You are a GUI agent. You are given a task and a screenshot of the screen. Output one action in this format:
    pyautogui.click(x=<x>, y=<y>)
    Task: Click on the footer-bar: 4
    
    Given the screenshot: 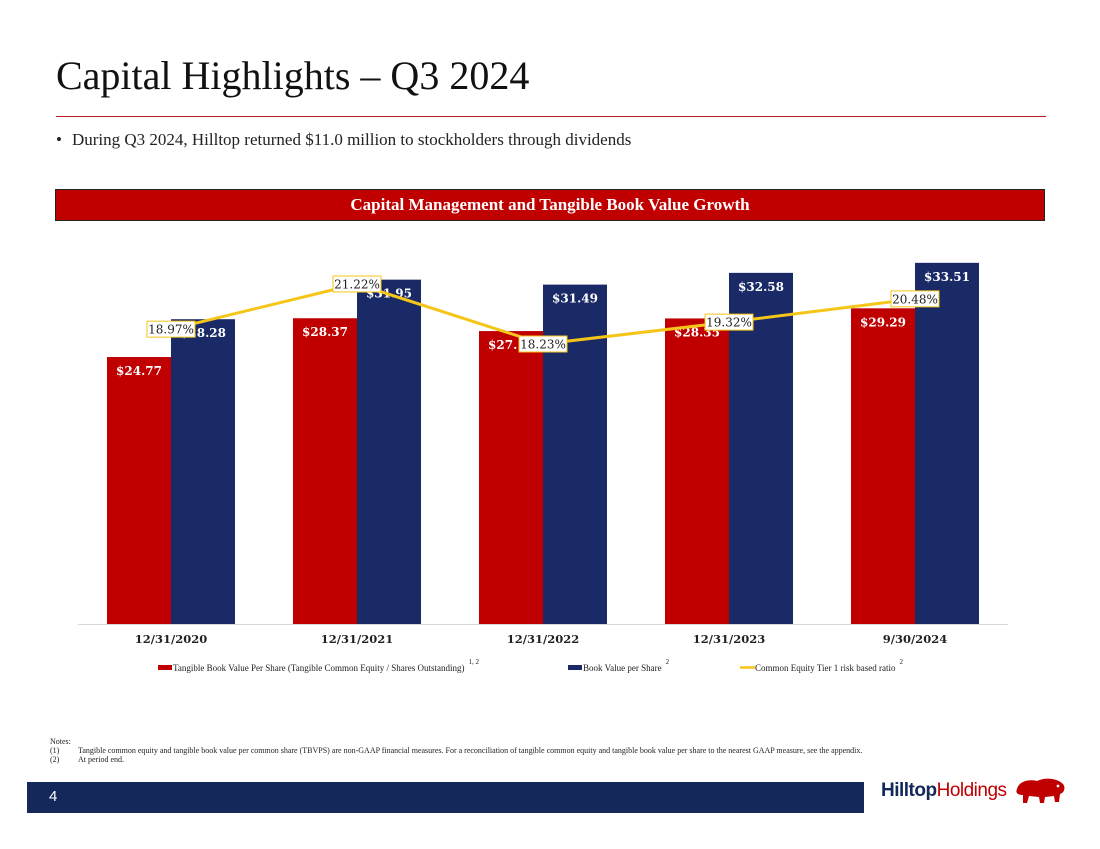 What is the action you would take?
    pyautogui.click(x=445, y=797)
    